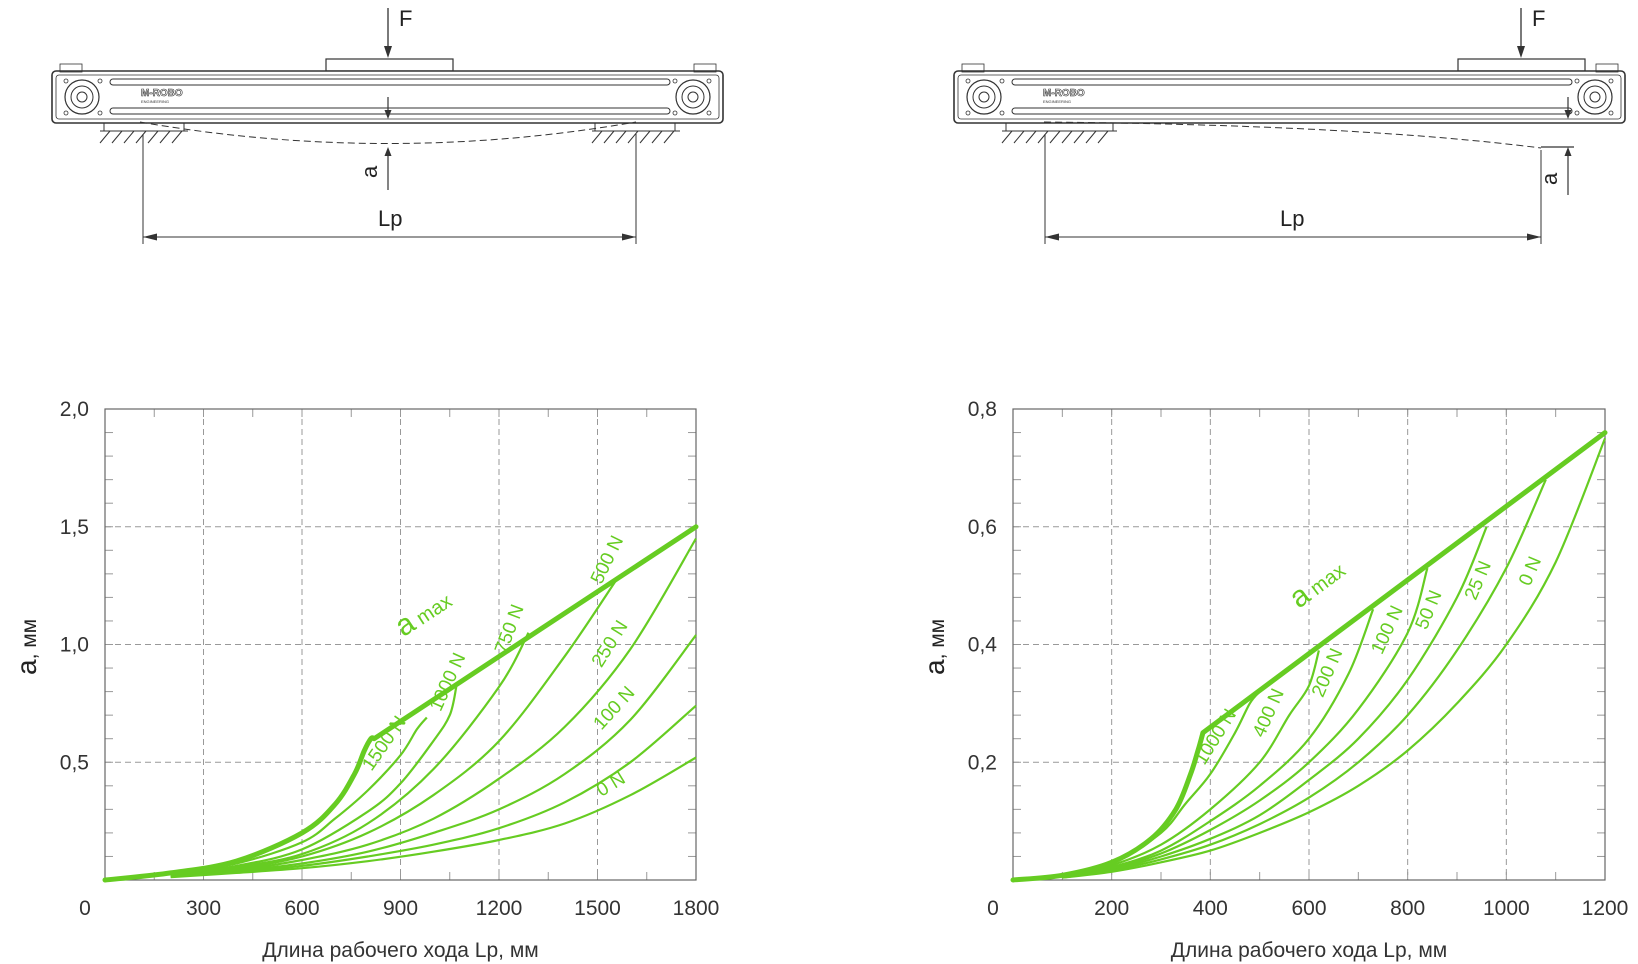 The width and height of the screenshot is (1638, 964). Describe the element at coordinates (74, 409) in the screenshot. I see `y-tick-label: 2,0` at that location.